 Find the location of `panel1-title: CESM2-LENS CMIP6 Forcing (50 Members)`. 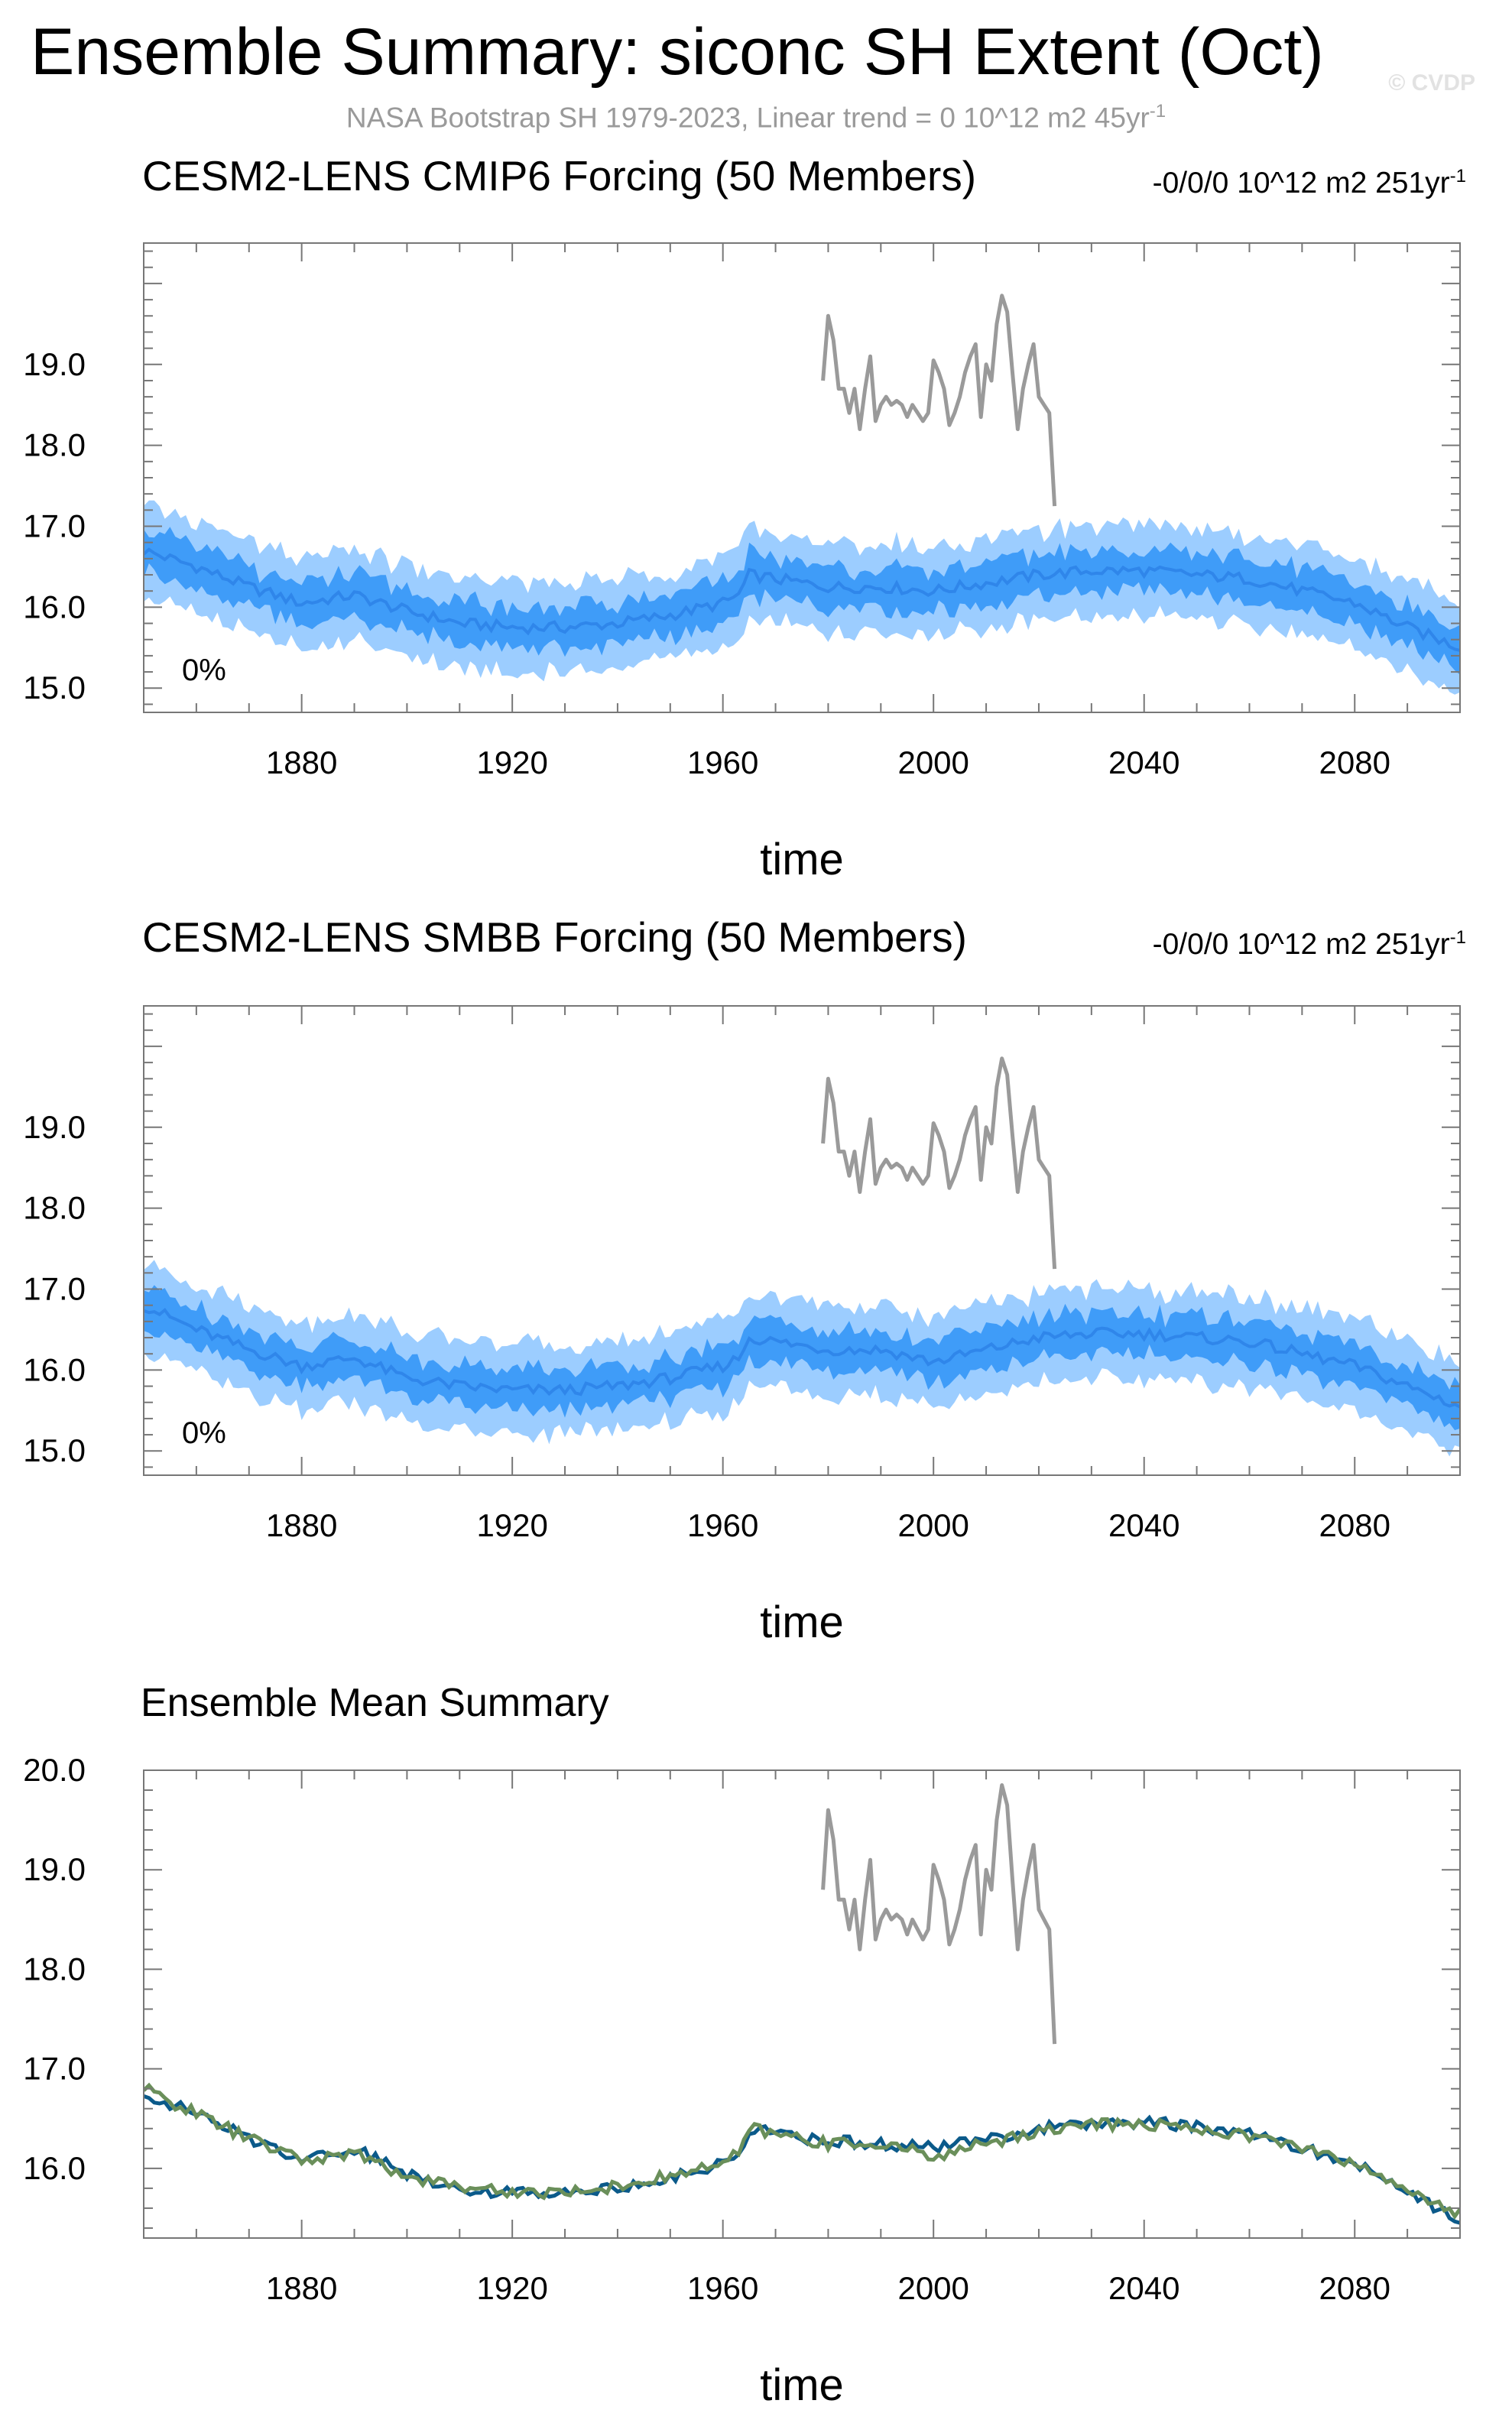

panel1-title: CESM2-LENS CMIP6 Forcing (50 Members) is located at coordinates (559, 175).